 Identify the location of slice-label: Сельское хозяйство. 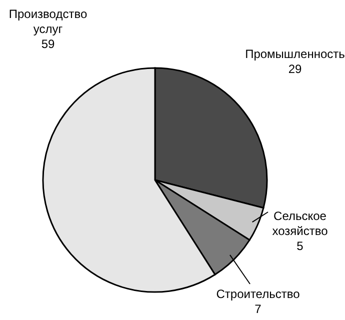
(300, 223).